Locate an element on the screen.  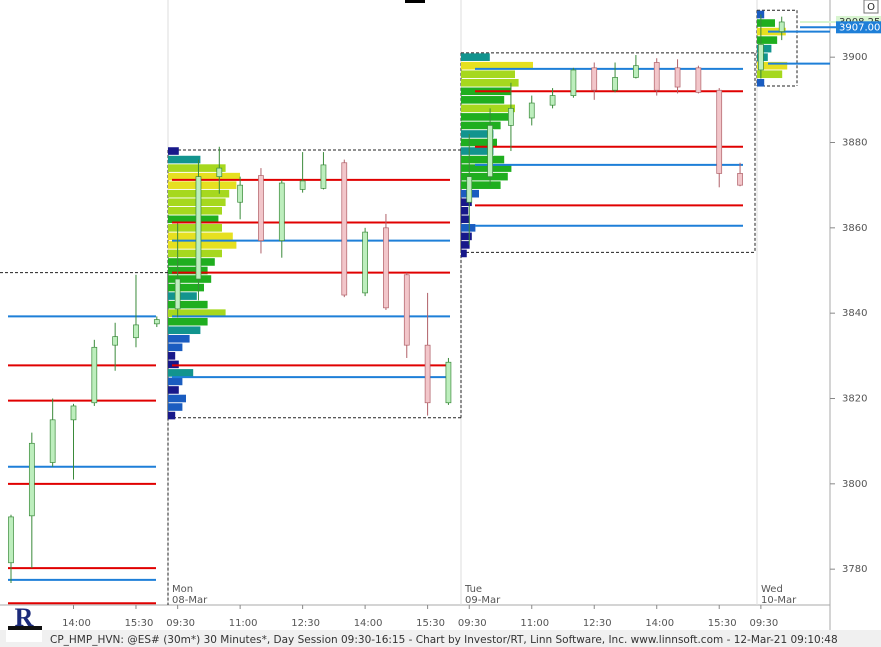
date-label: 09-Mar is located at coordinates (483, 600).